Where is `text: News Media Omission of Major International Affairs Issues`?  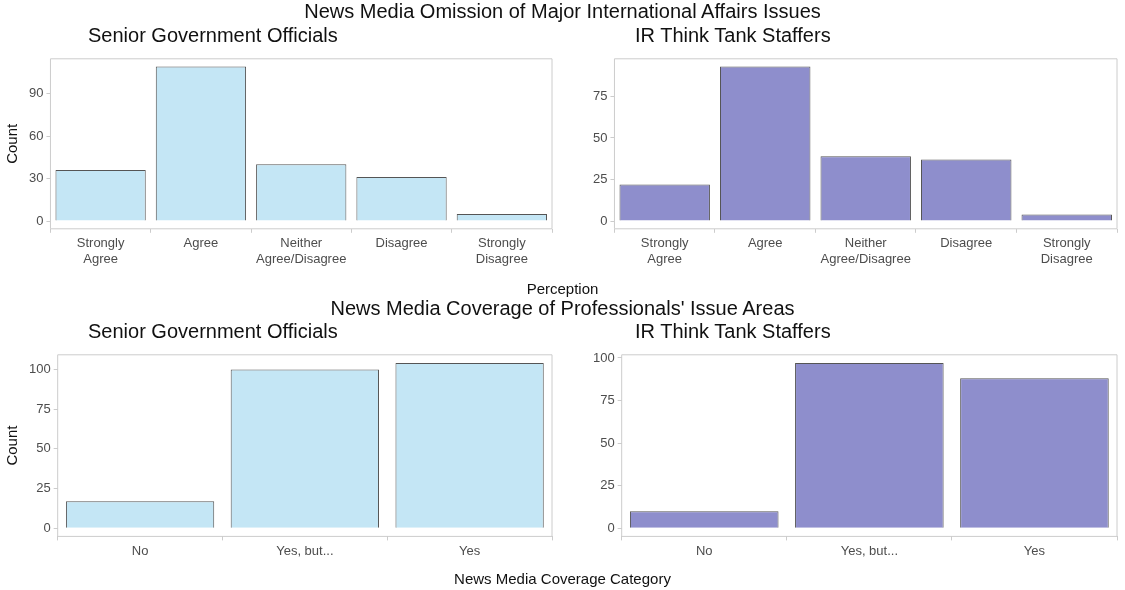
text: News Media Omission of Major International Affairs Issues is located at coordinates (562, 11).